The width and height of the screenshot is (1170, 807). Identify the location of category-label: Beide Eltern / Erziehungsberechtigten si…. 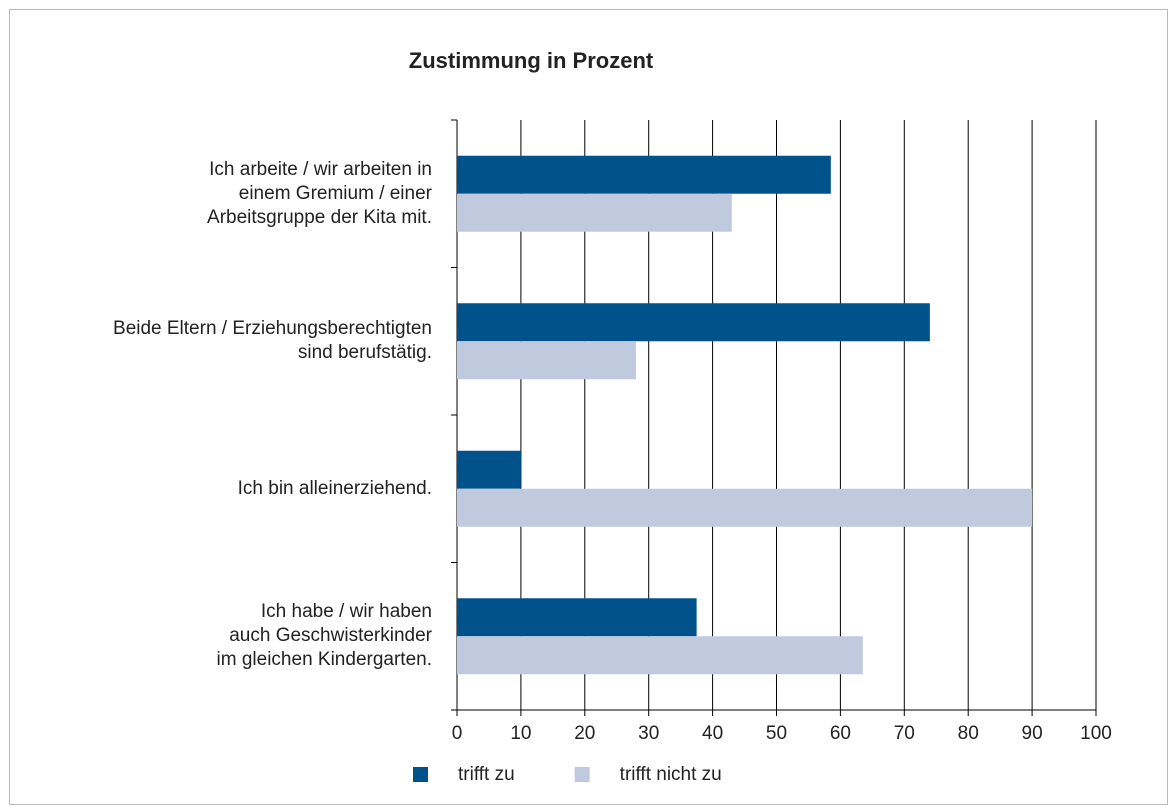
(272, 341).